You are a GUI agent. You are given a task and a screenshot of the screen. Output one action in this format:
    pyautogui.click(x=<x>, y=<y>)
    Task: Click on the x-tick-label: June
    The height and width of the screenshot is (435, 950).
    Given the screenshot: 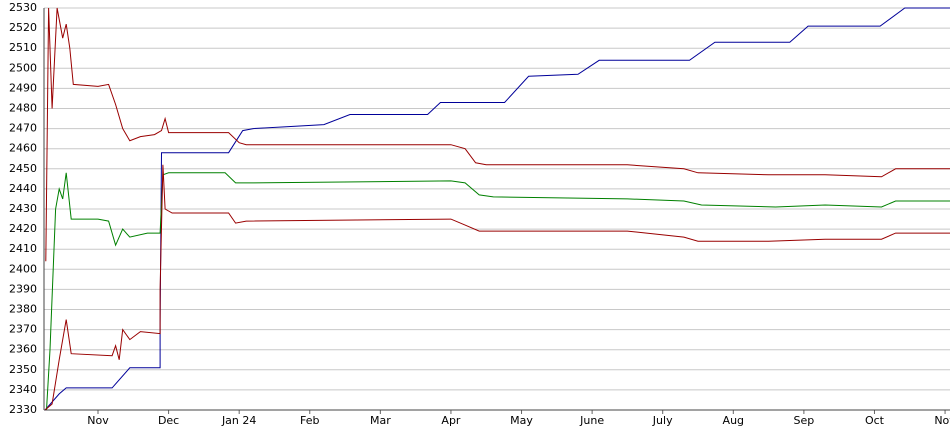 What is the action you would take?
    pyautogui.click(x=591, y=420)
    